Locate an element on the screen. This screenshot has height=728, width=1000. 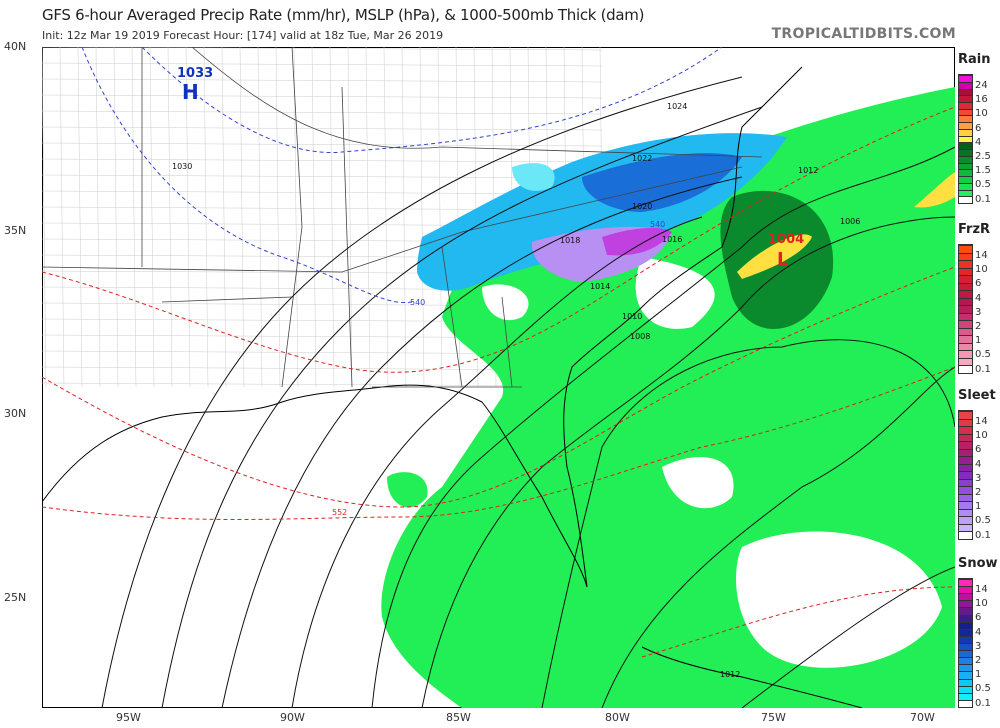
lat-label: 35N is located at coordinates (15, 230).